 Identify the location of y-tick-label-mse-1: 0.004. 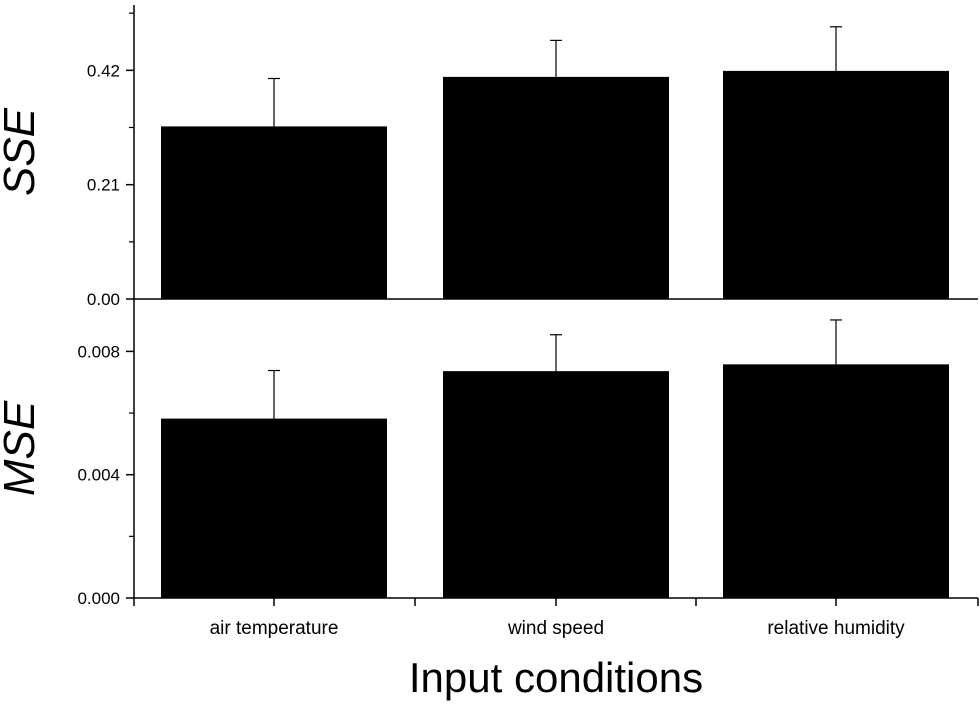
(98, 475).